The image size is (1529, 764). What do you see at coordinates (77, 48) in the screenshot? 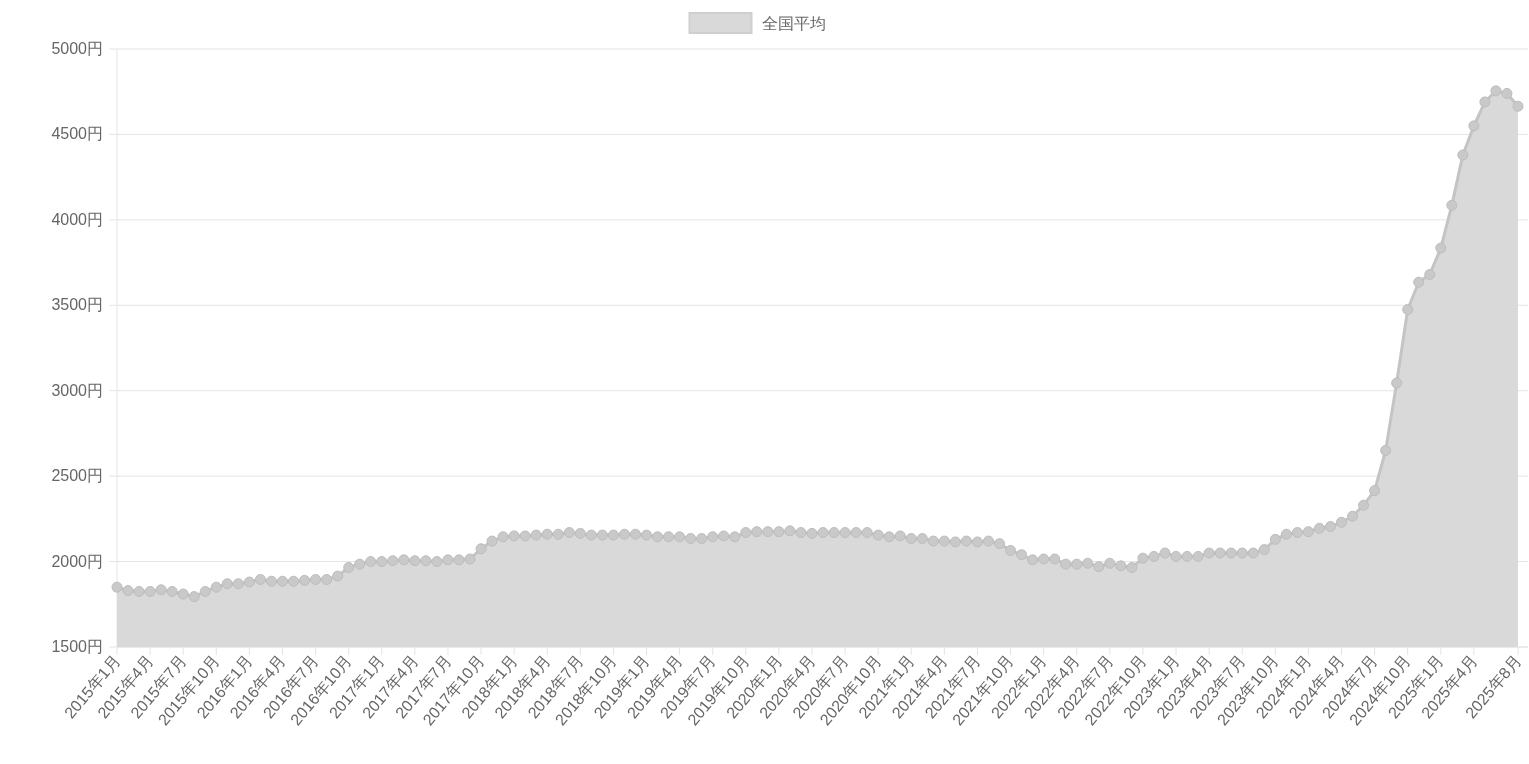
I see `y-tick-label: 5000円` at bounding box center [77, 48].